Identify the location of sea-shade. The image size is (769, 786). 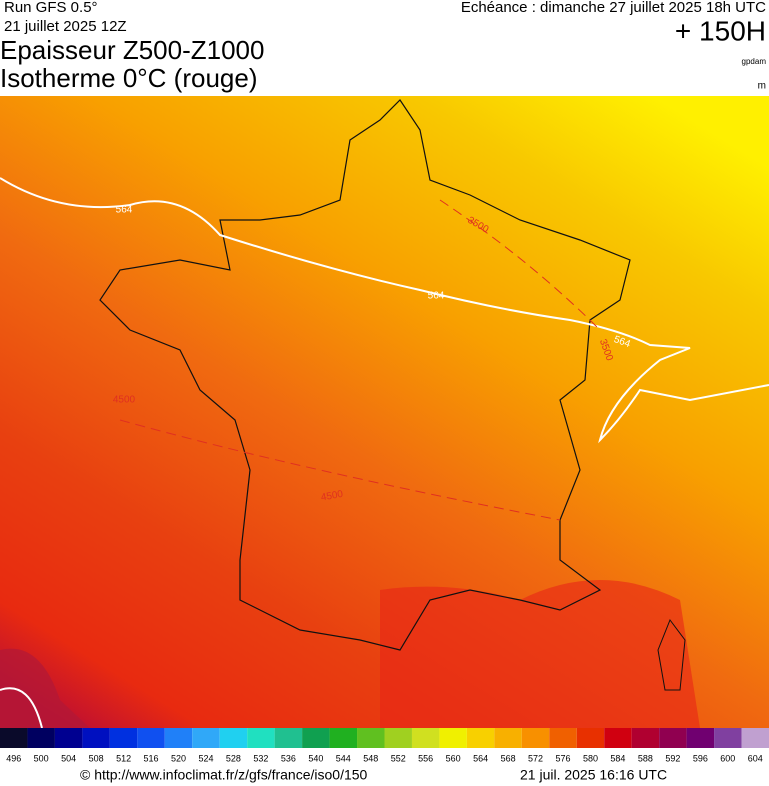
(540, 654).